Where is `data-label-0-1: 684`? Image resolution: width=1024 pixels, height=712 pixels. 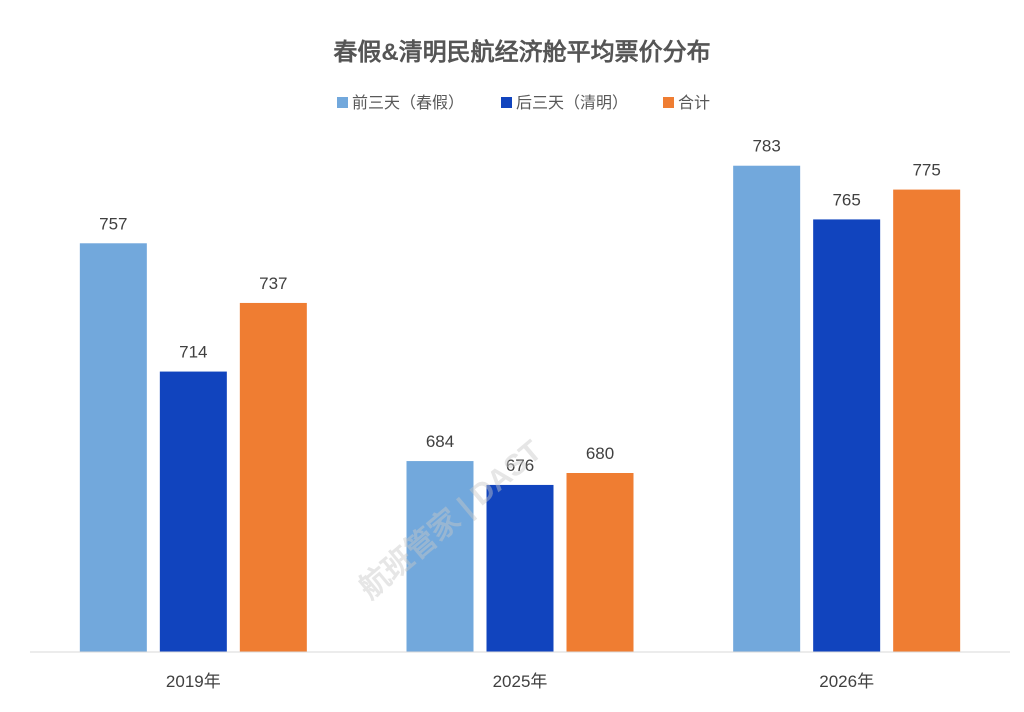 data-label-0-1: 684 is located at coordinates (440, 441).